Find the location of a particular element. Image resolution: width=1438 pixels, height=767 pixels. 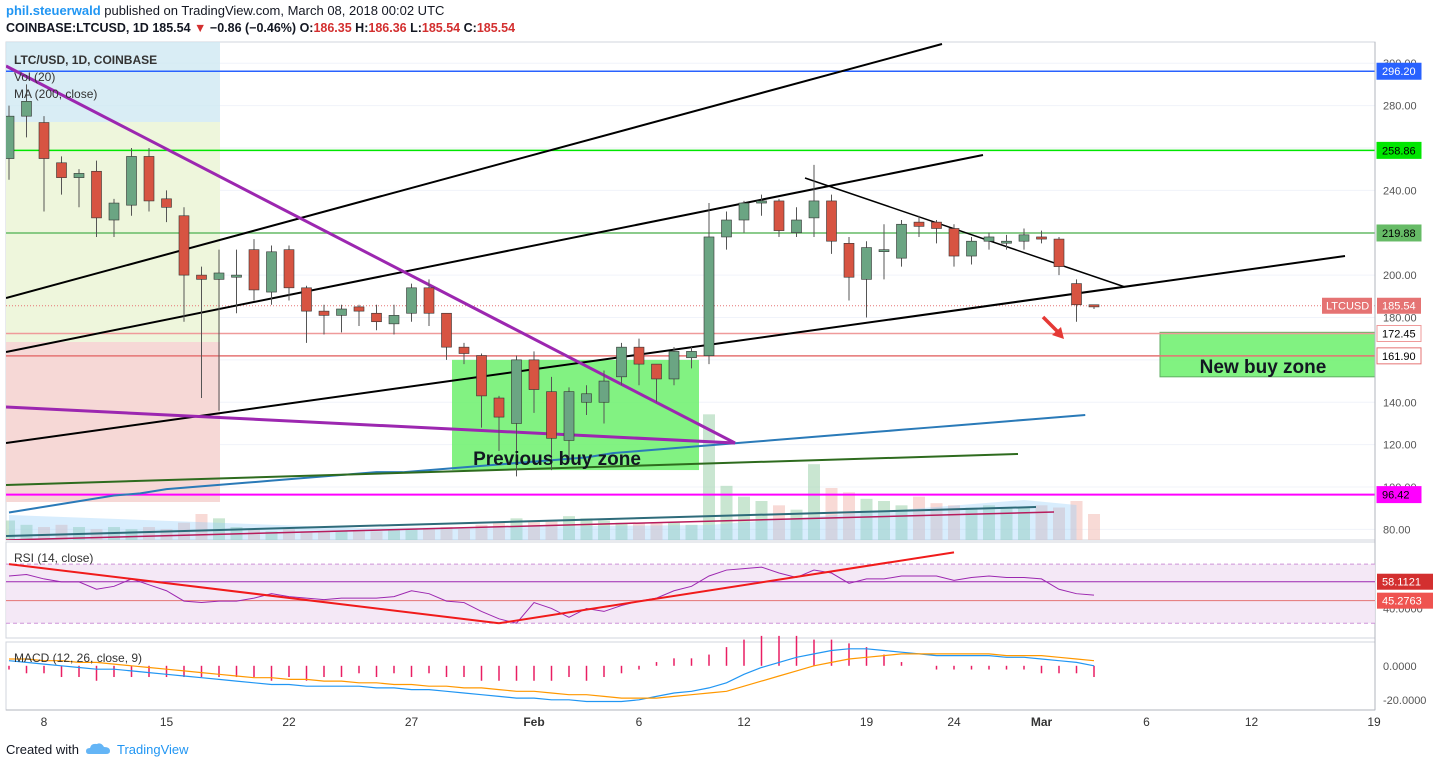

y-tick-label: 120.00 is located at coordinates (1400, 446).